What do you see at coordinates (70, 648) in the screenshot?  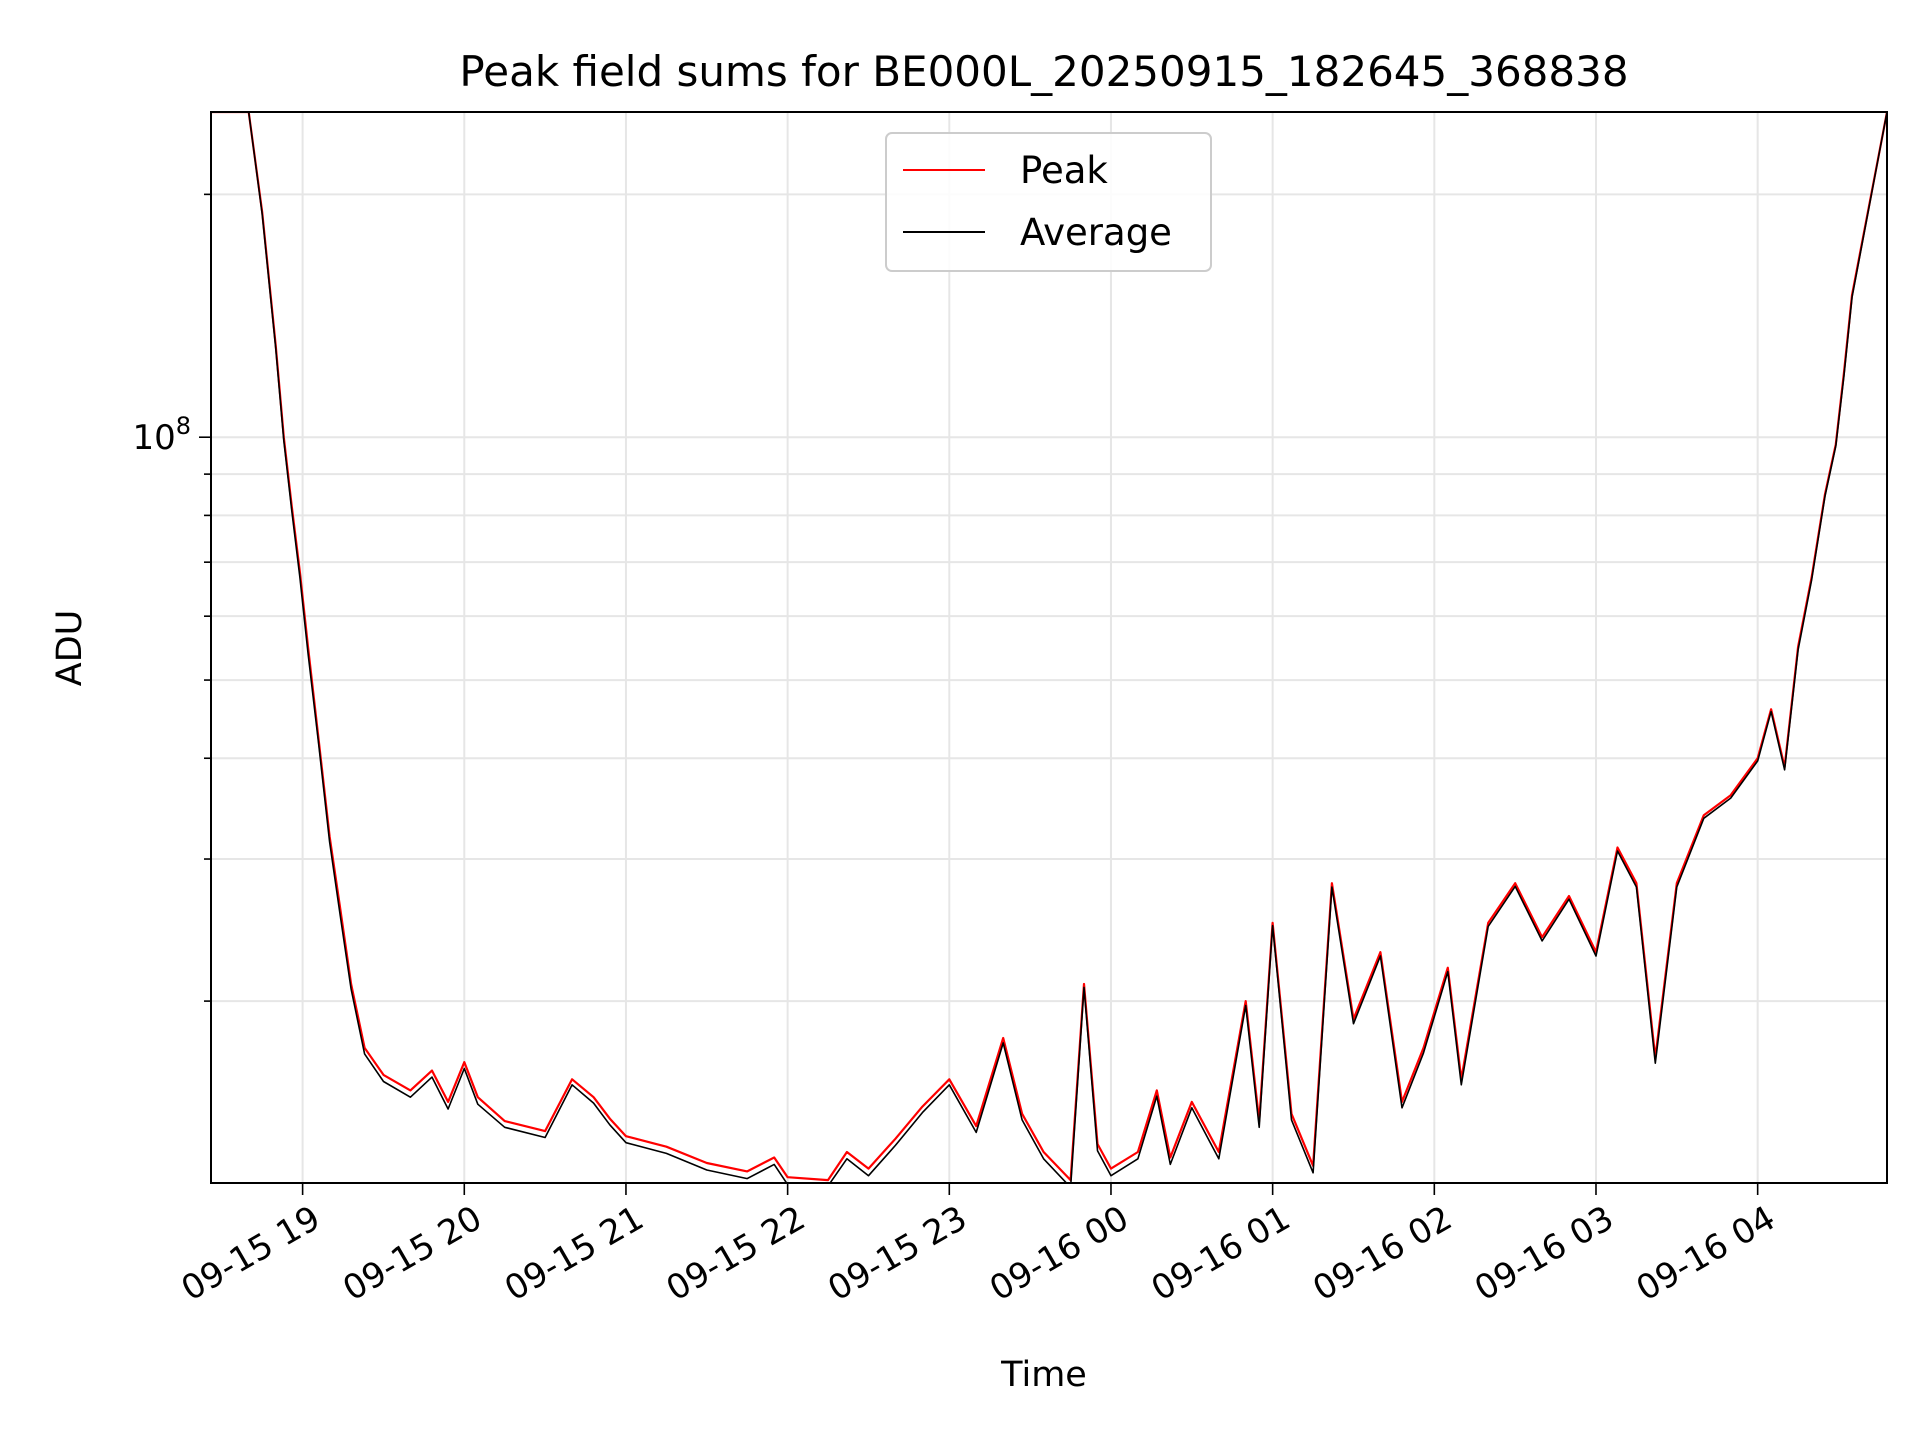 I see `y-axis-label: ADU` at bounding box center [70, 648].